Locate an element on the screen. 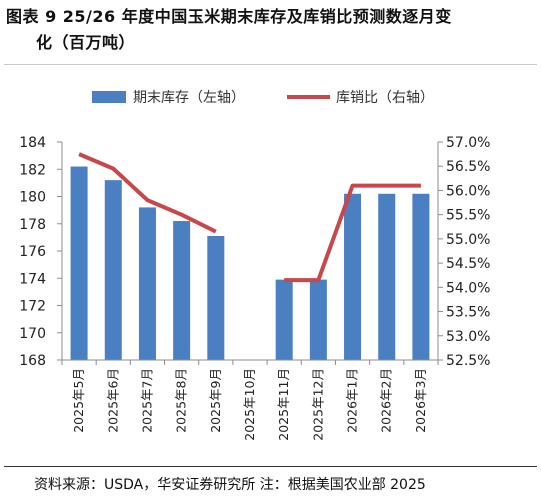  left-tick-label: 176 is located at coordinates (32, 252).